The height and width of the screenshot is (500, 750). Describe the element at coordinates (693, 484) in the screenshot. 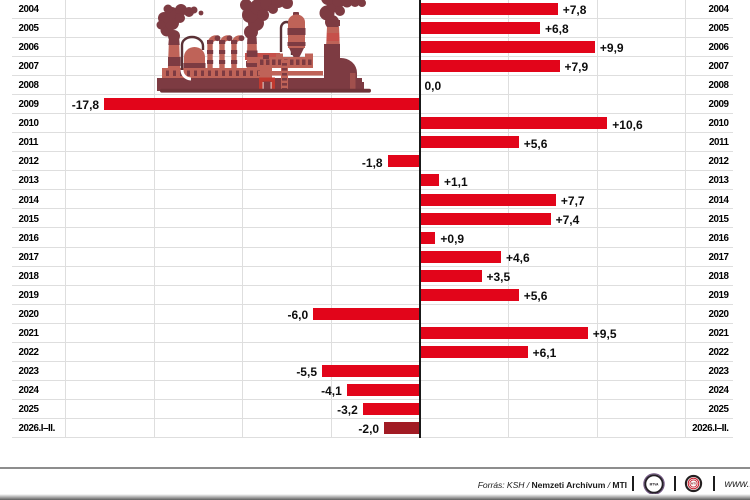

I see `svg-text: MTI` at that location.